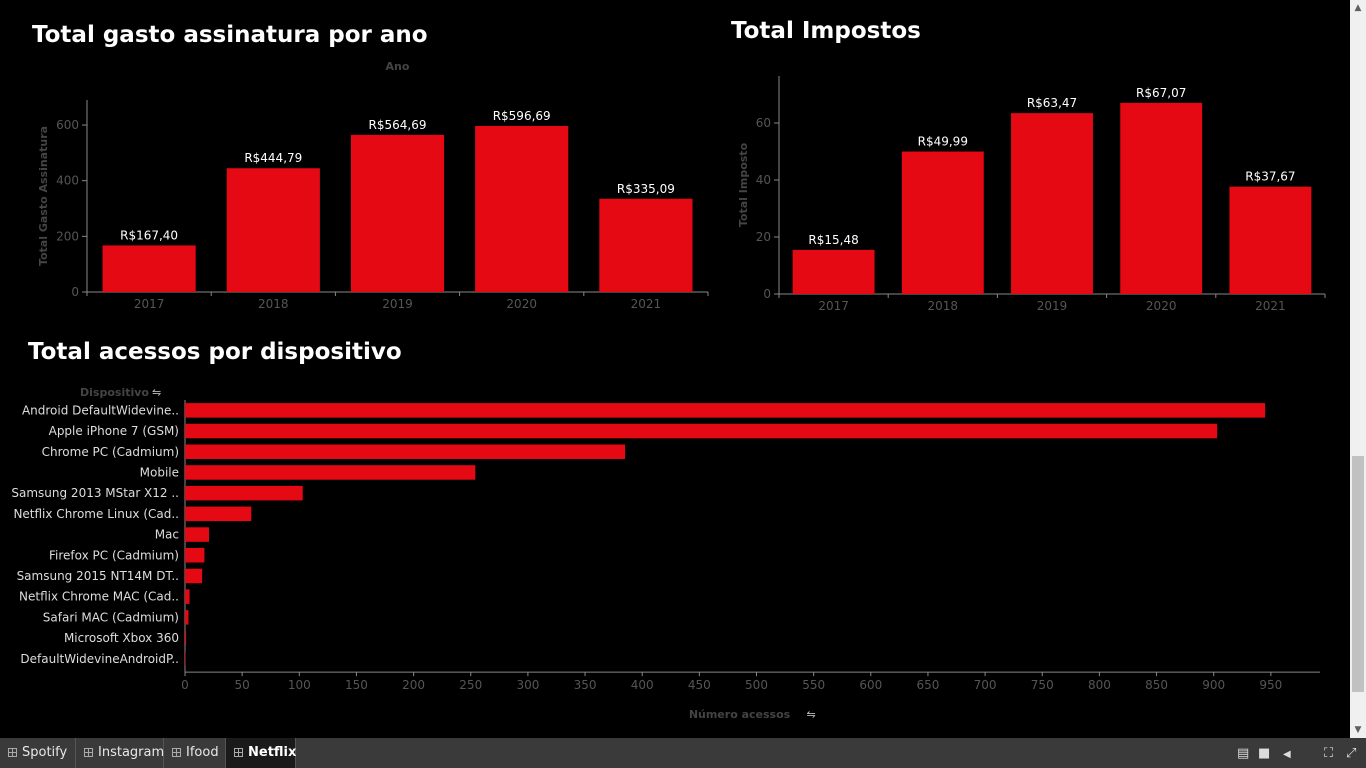 The width and height of the screenshot is (1366, 768). I want to click on tab-label: Instagram, so click(131, 752).